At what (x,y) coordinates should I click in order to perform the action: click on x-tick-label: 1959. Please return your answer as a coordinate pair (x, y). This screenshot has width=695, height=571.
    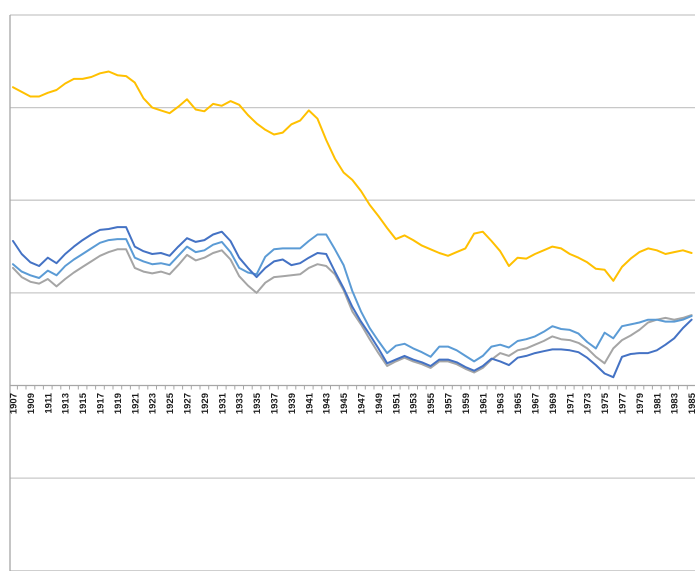
    Looking at the image, I should click on (466, 403).